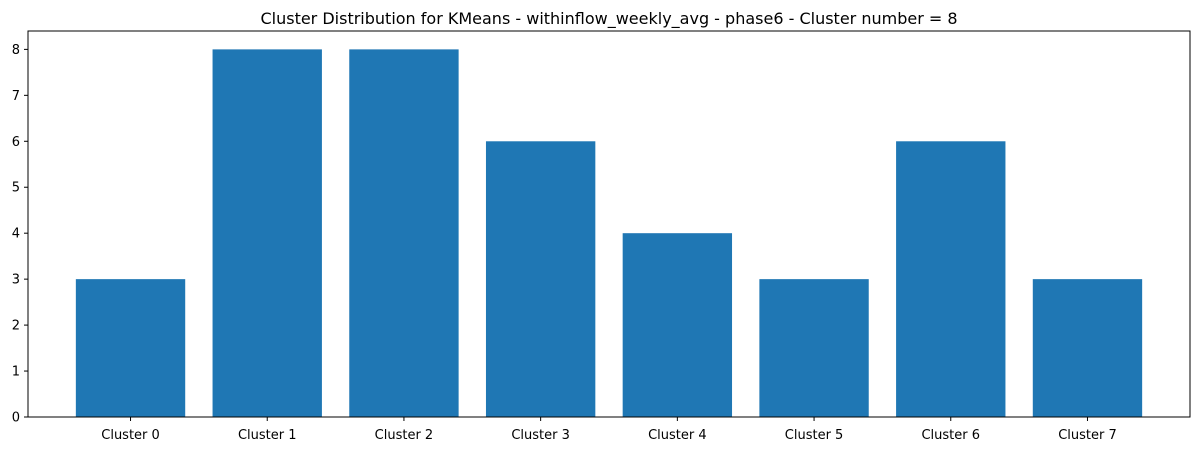 The height and width of the screenshot is (451, 1201). What do you see at coordinates (540, 435) in the screenshot?
I see `x-tick-label: Cluster 3` at bounding box center [540, 435].